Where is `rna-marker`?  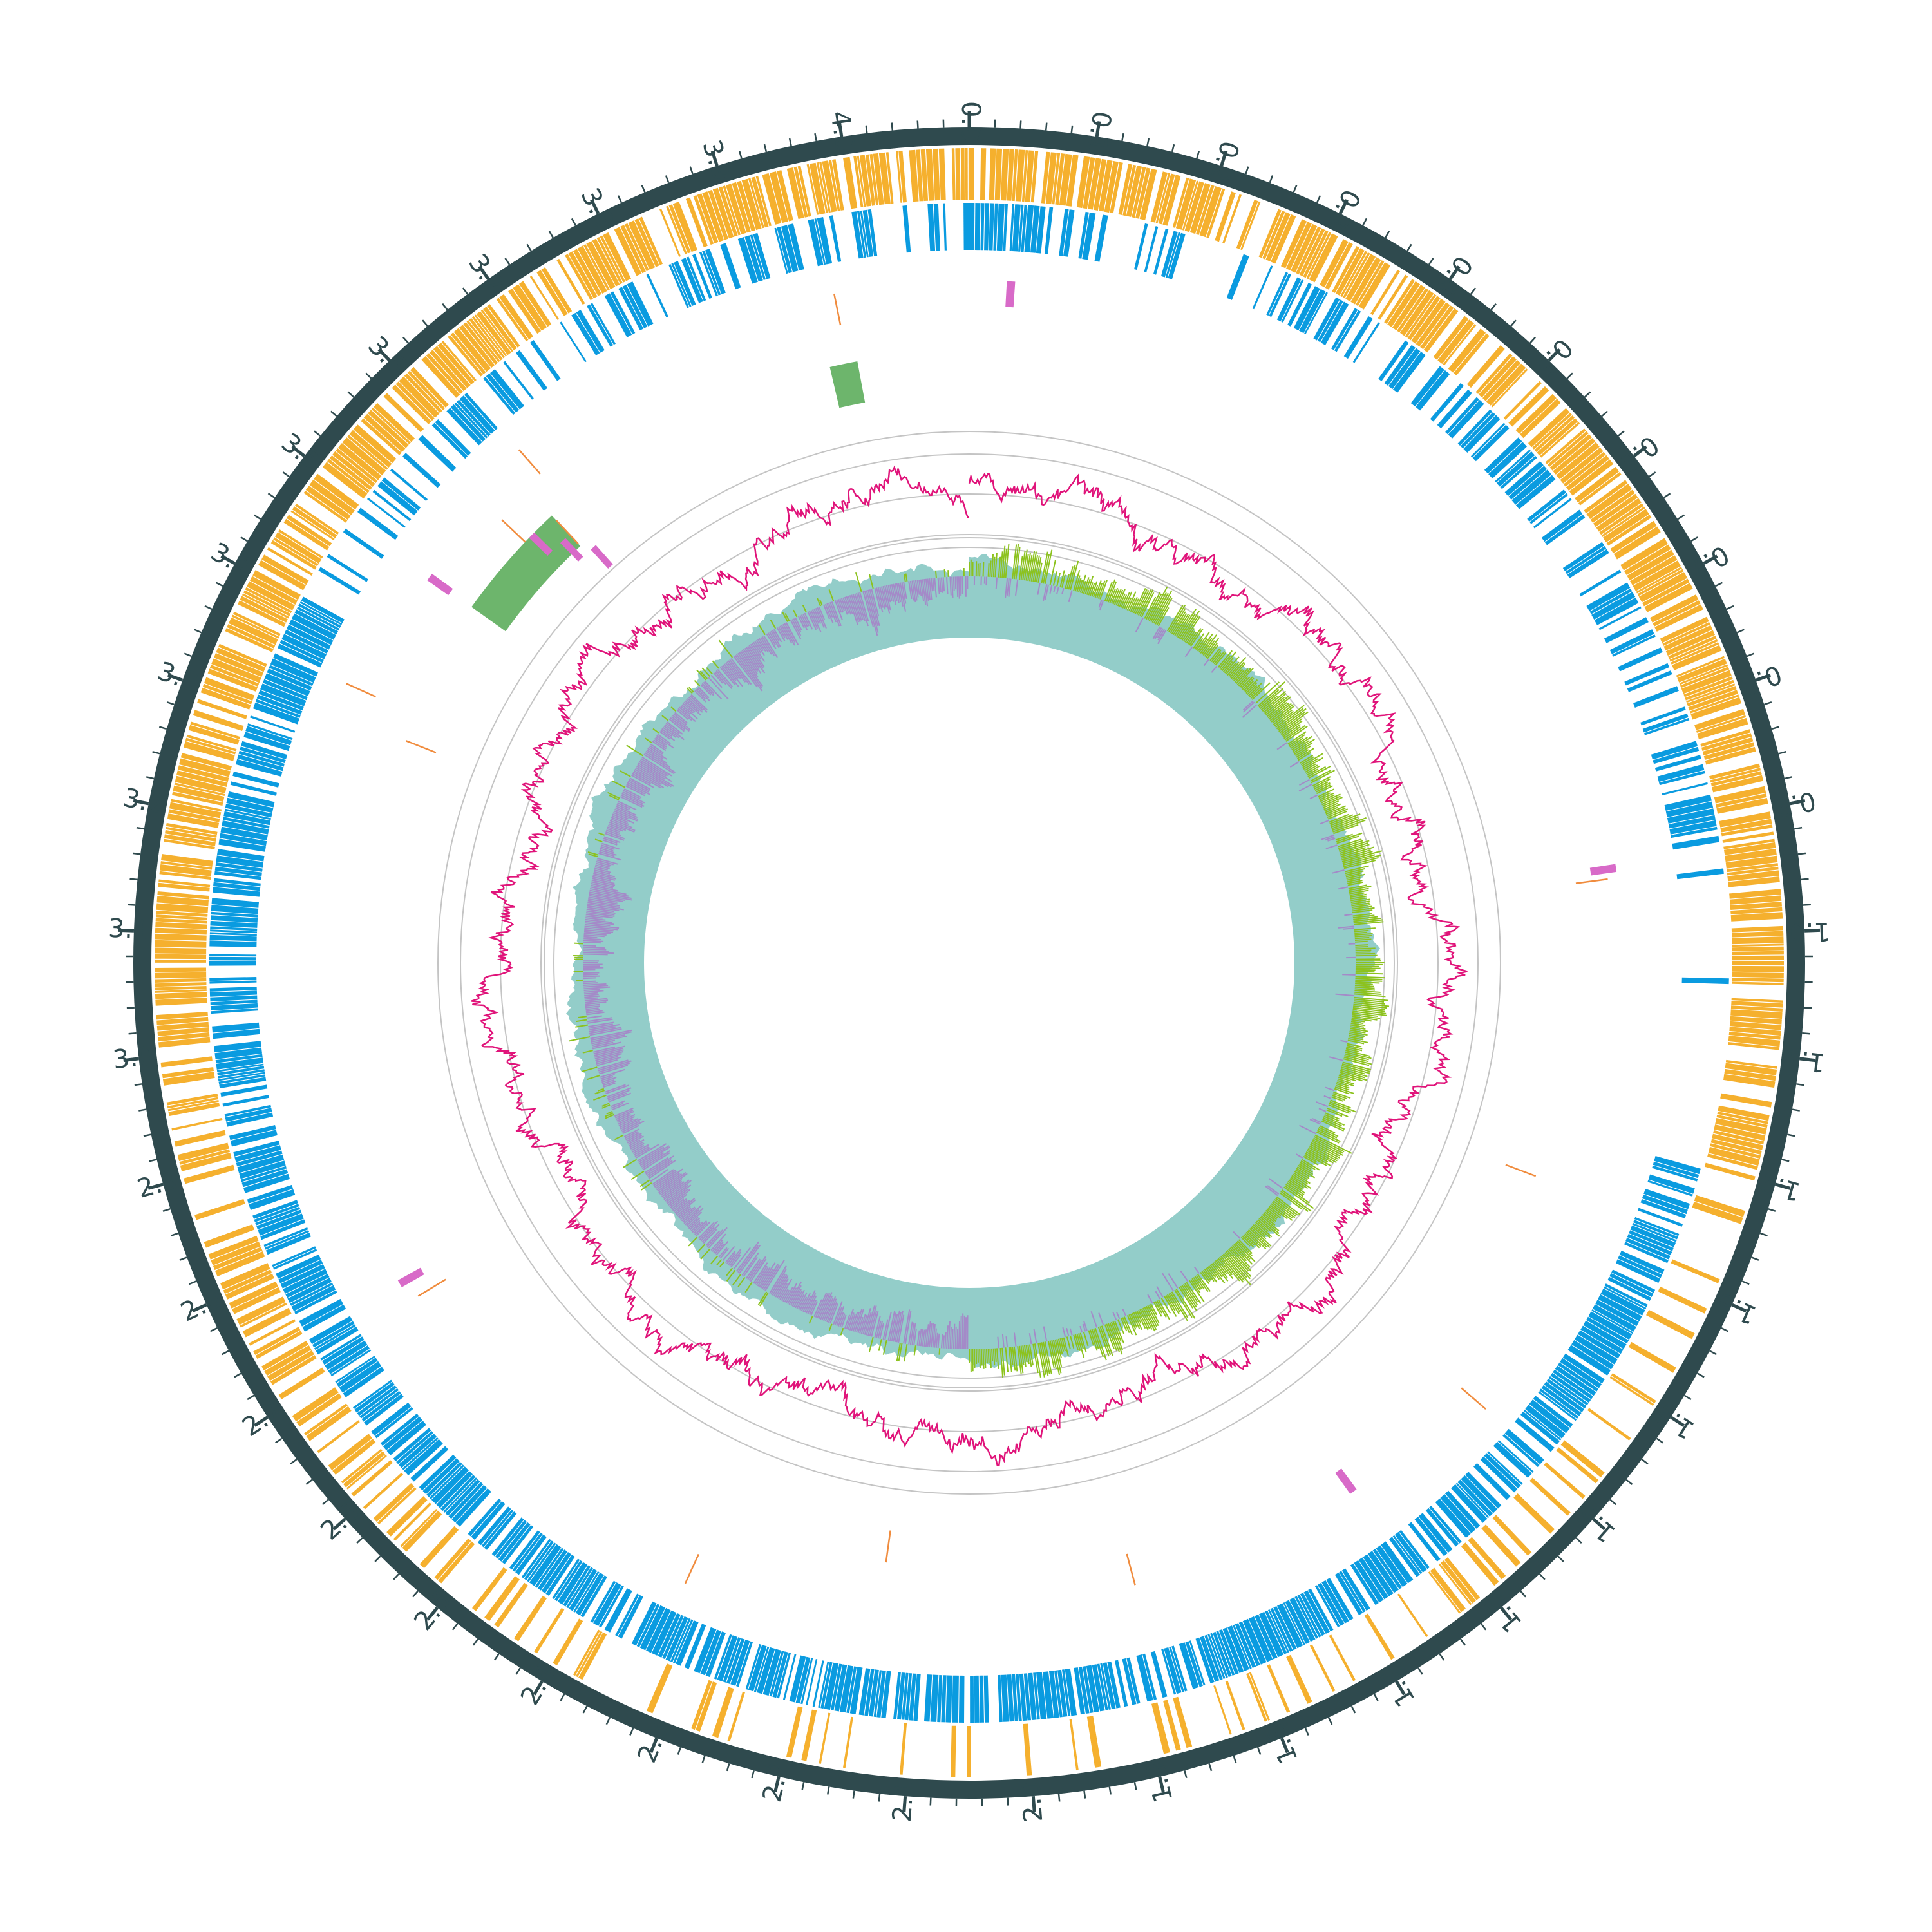
rna-marker is located at coordinates (529, 462).